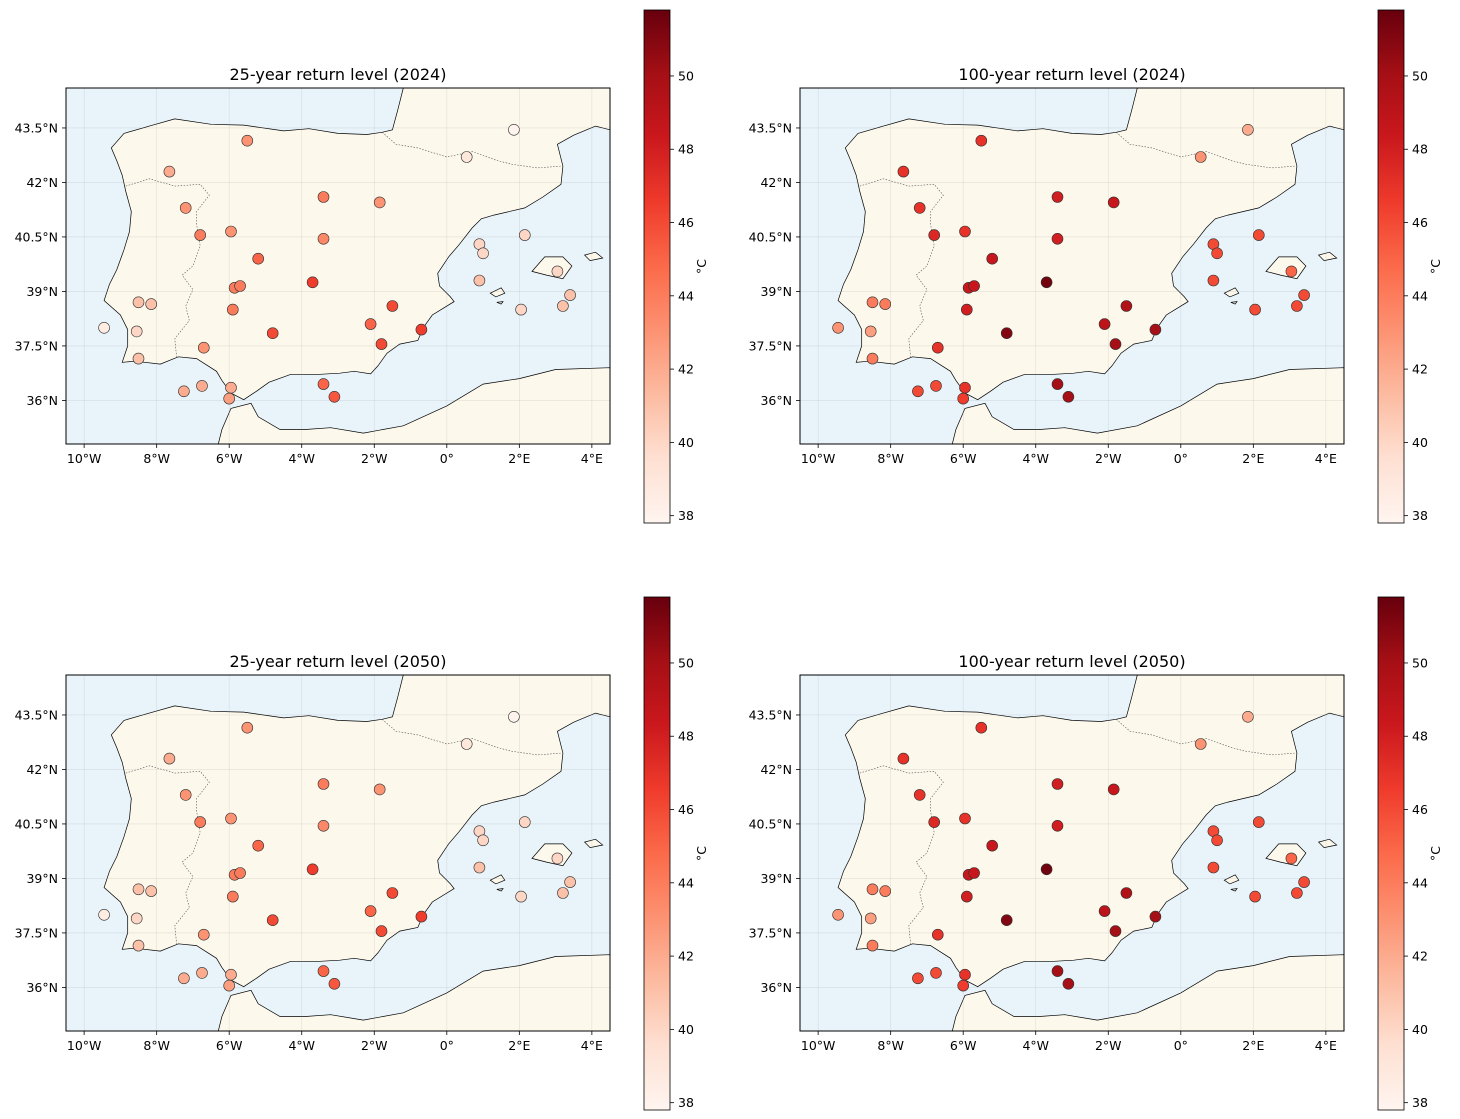  Describe the element at coordinates (338, 661) in the screenshot. I see `panel-title: 25-year return level (2050)` at that location.